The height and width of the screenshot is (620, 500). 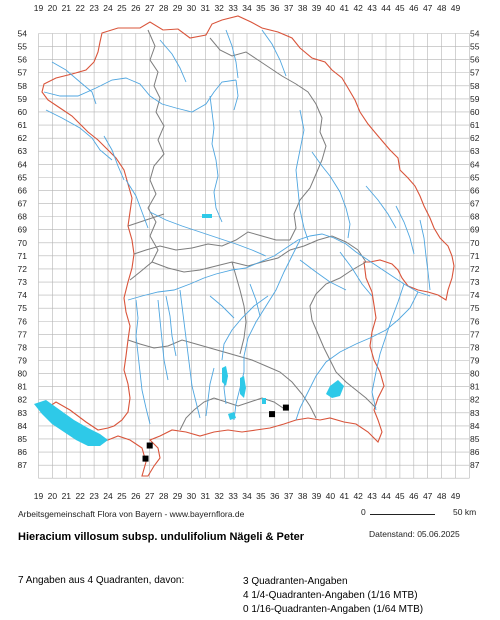 What do you see at coordinates (122, 8) in the screenshot?
I see `column-label: 25` at bounding box center [122, 8].